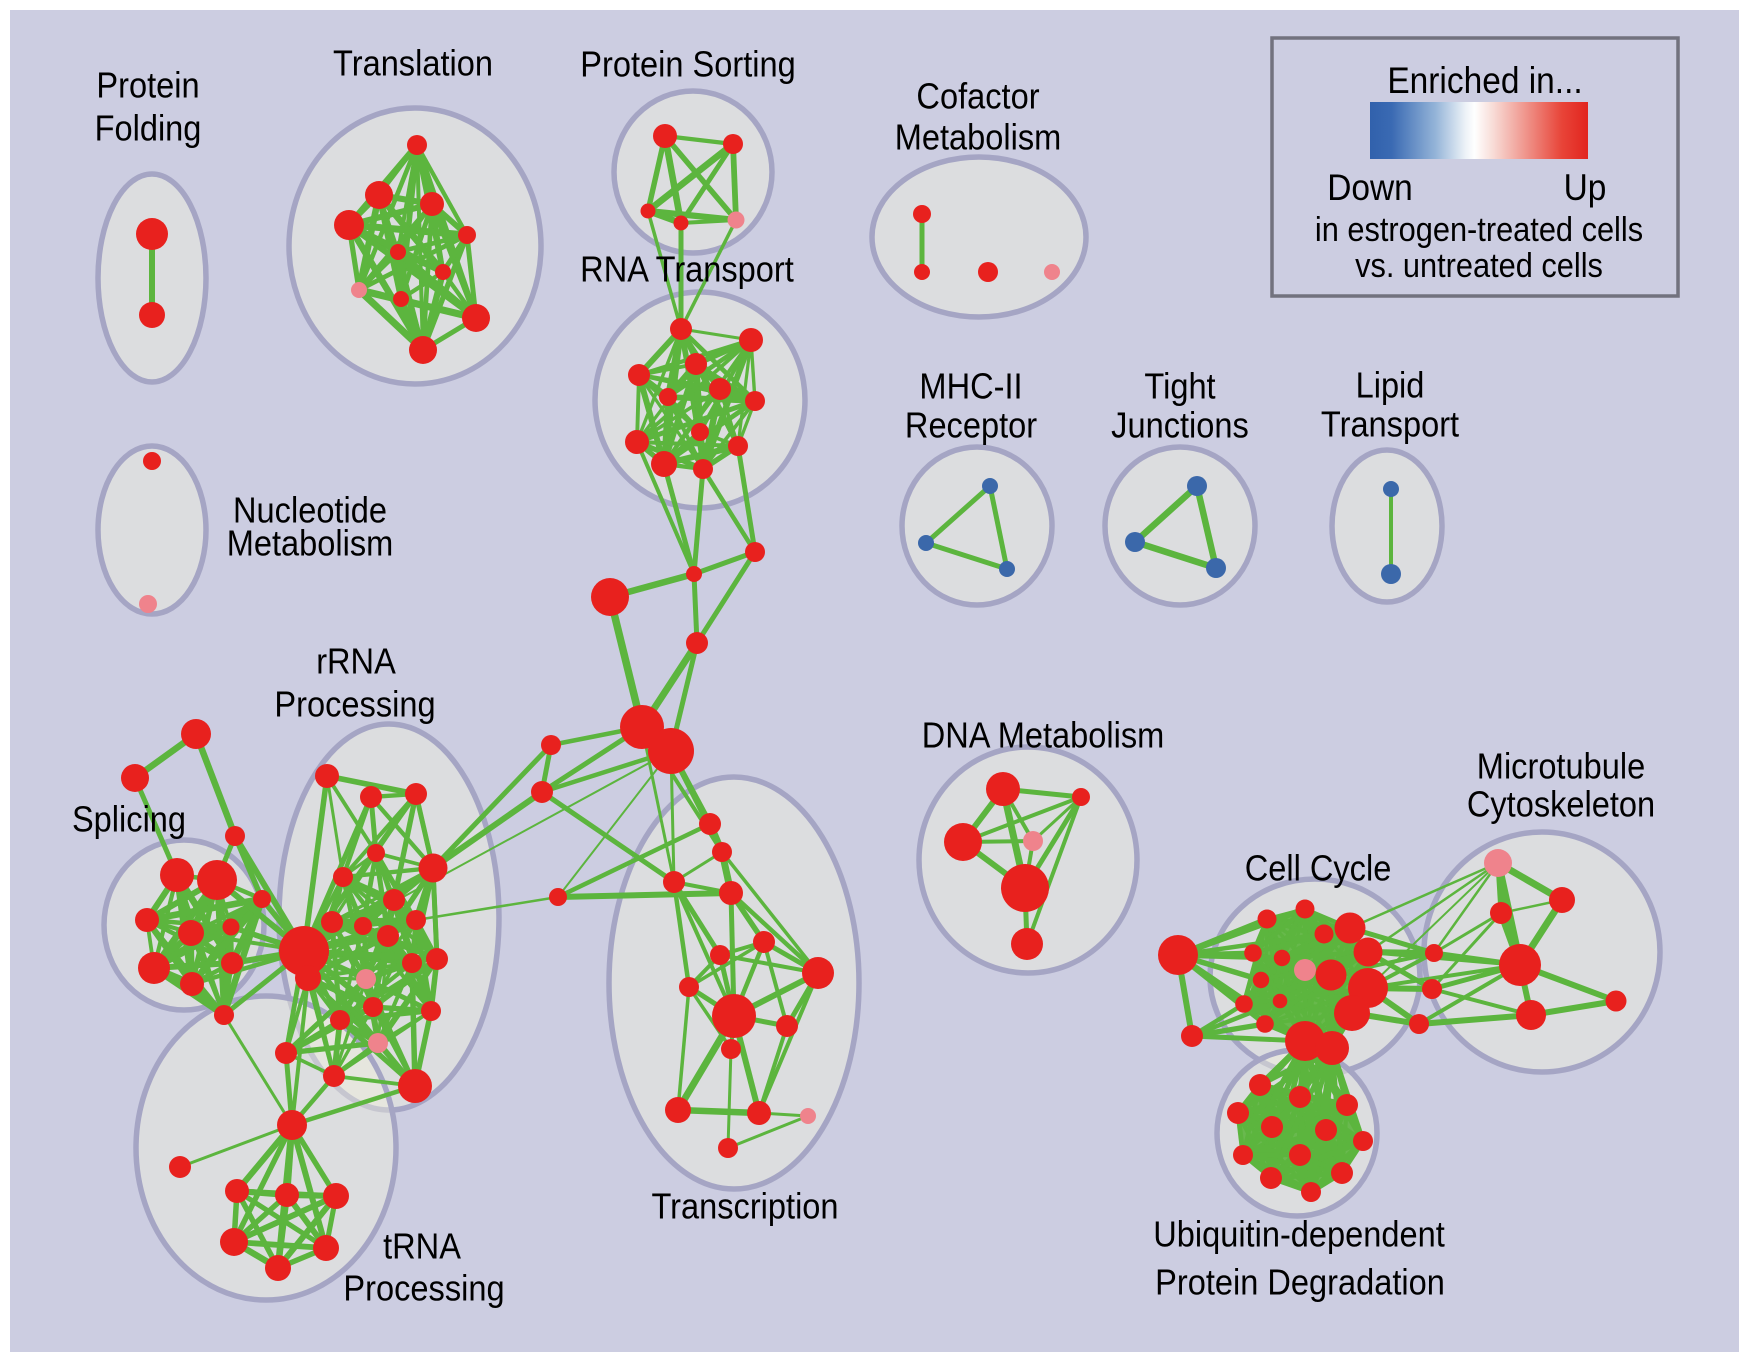 The width and height of the screenshot is (1750, 1365). What do you see at coordinates (1318, 869) in the screenshot?
I see `svg-text: Cell Cycle` at bounding box center [1318, 869].